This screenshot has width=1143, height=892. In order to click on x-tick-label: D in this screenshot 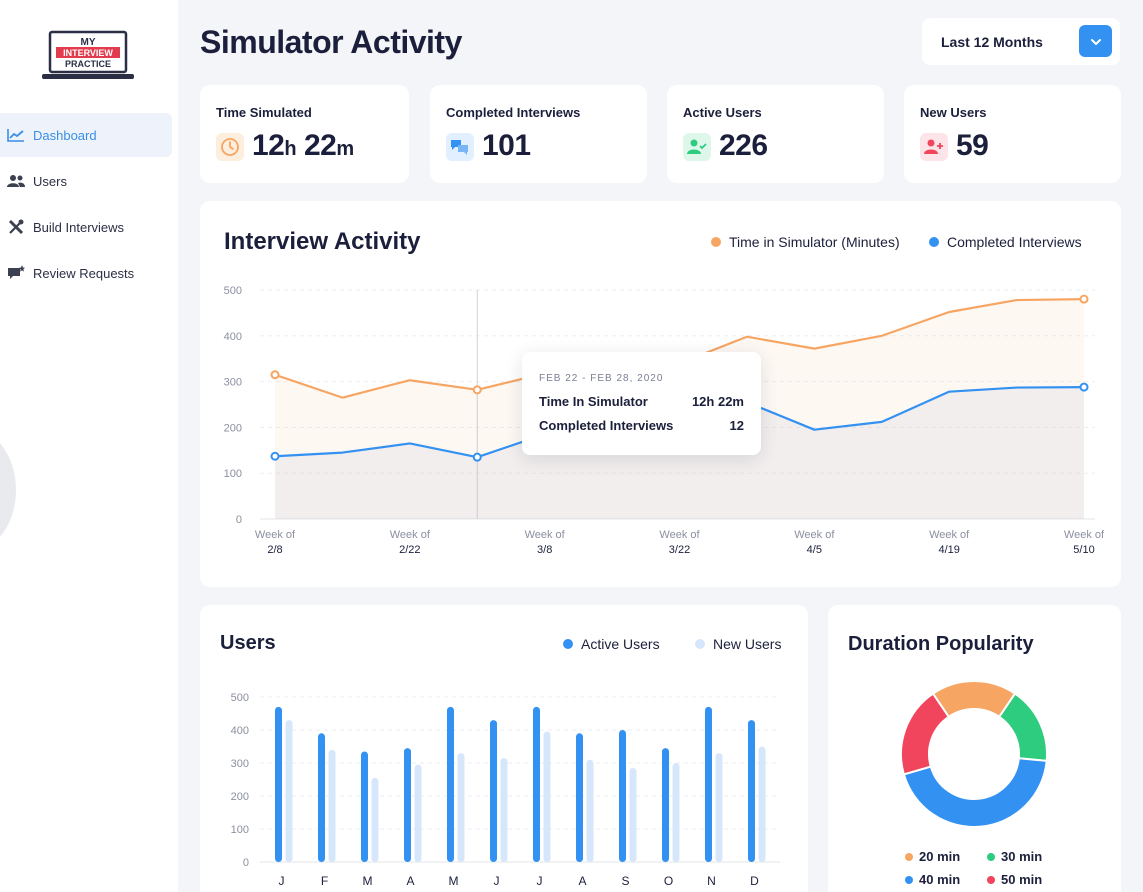, I will do `click(754, 881)`.